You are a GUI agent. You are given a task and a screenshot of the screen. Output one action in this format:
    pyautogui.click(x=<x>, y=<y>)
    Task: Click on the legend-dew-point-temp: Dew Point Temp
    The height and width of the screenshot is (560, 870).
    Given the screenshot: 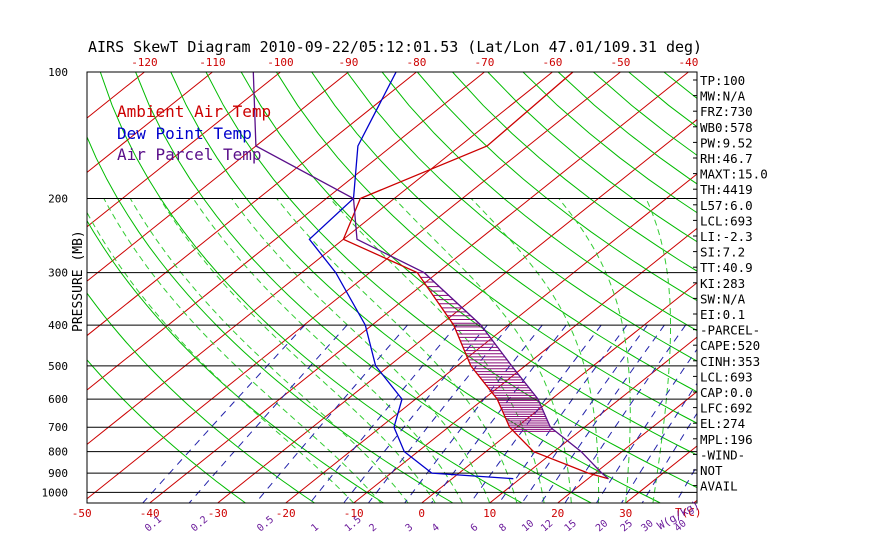 What is the action you would take?
    pyautogui.click(x=184, y=133)
    